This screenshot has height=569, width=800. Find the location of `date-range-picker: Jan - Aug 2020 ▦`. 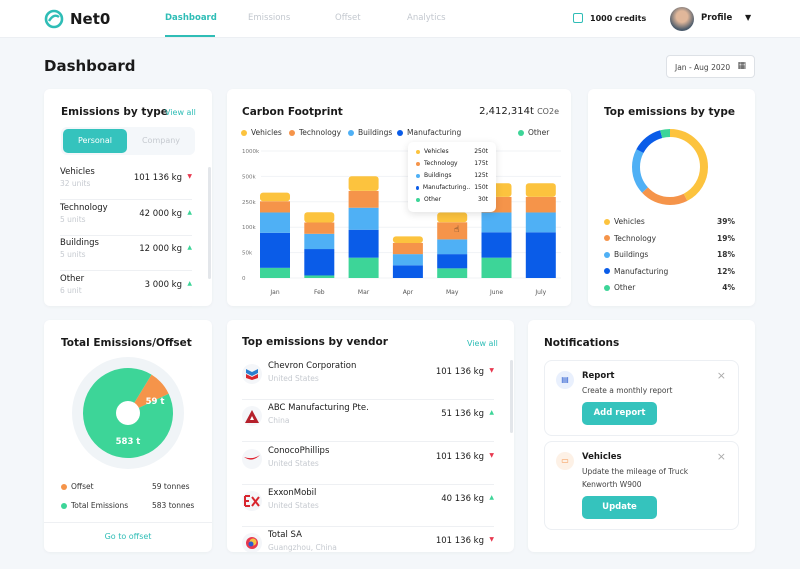

date-range-picker: Jan - Aug 2020 ▦ is located at coordinates (710, 66).